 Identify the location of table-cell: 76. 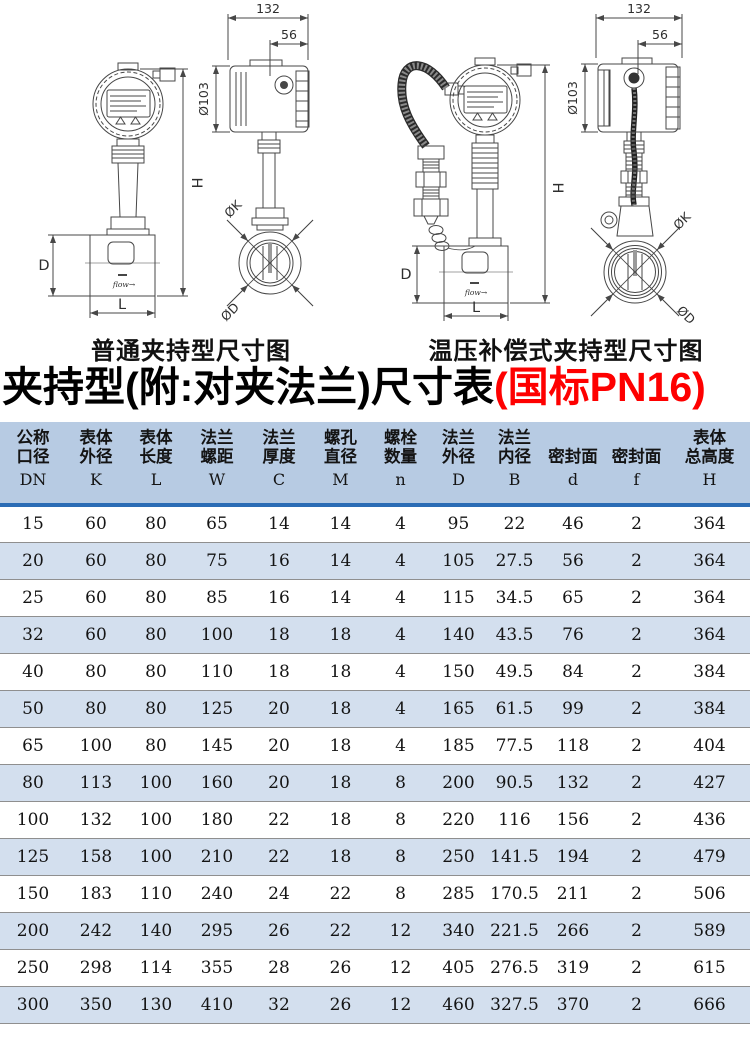
(573, 634).